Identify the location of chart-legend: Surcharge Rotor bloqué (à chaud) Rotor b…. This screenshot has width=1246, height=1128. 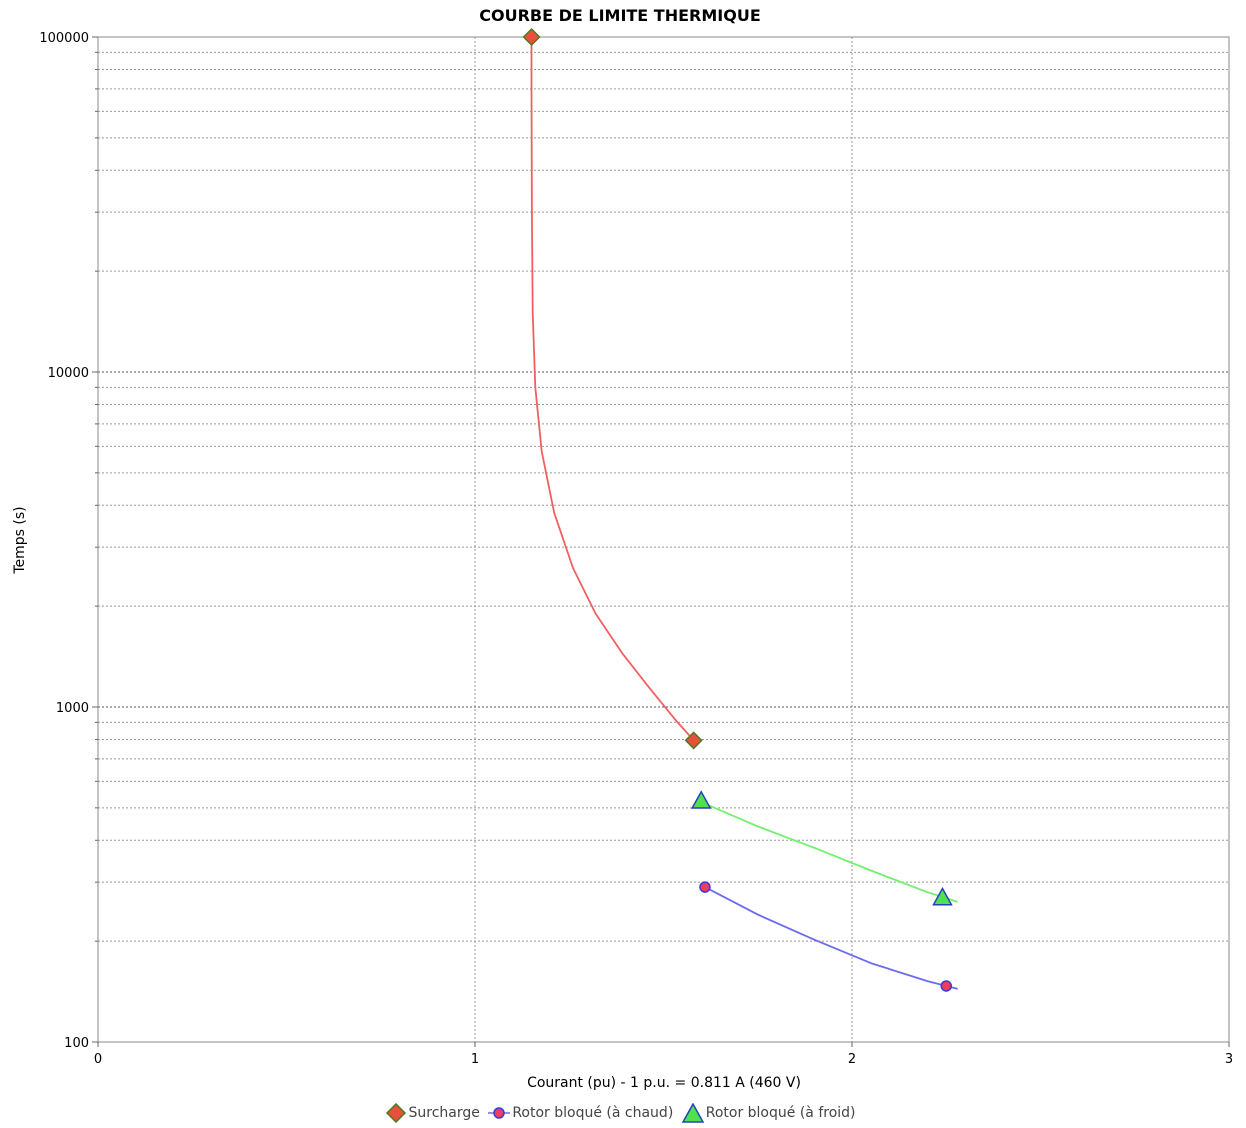
(620, 1115).